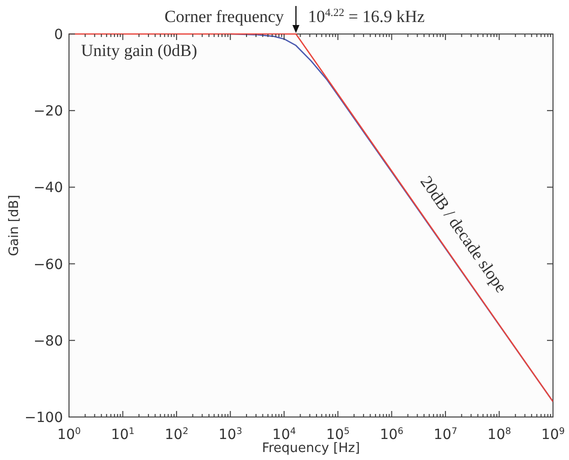 This screenshot has height=460, width=569. What do you see at coordinates (69, 435) in the screenshot?
I see `x-tick-label: 10$^{0}$` at bounding box center [69, 435].